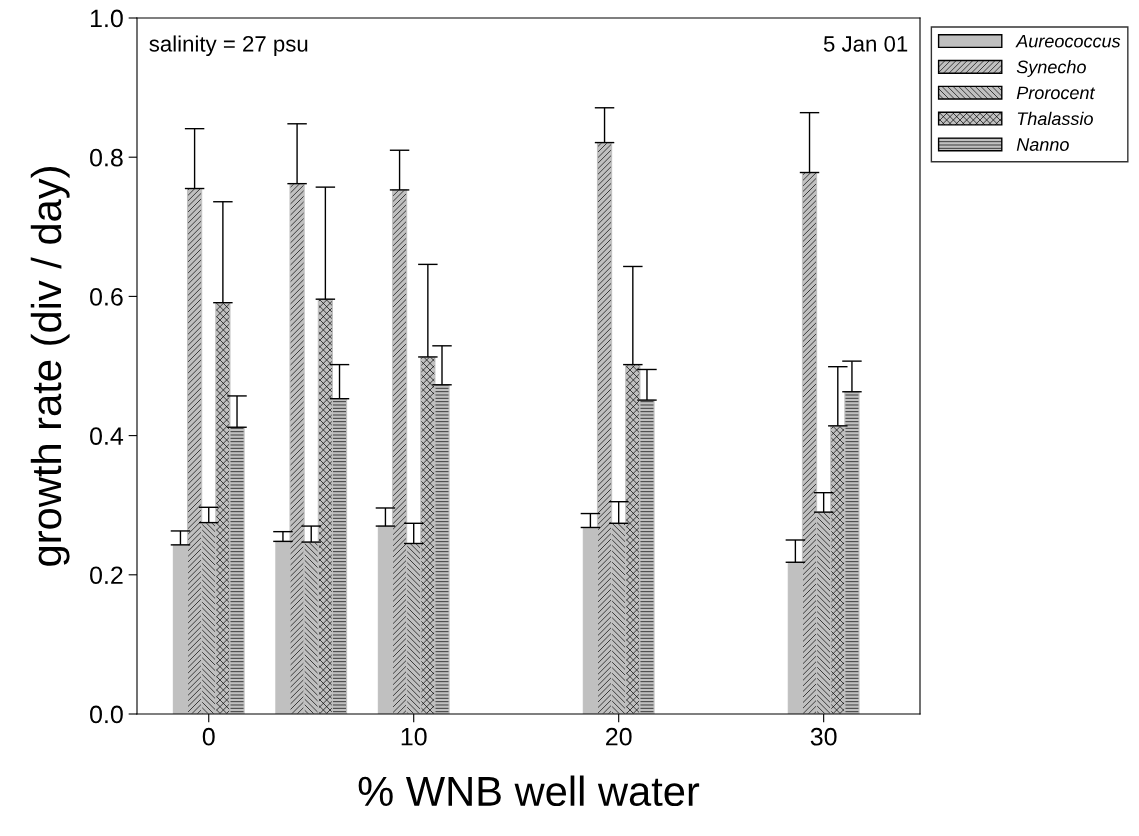 This screenshot has height=836, width=1139. What do you see at coordinates (1068, 41) in the screenshot?
I see `legend-label: Aureococcus` at bounding box center [1068, 41].